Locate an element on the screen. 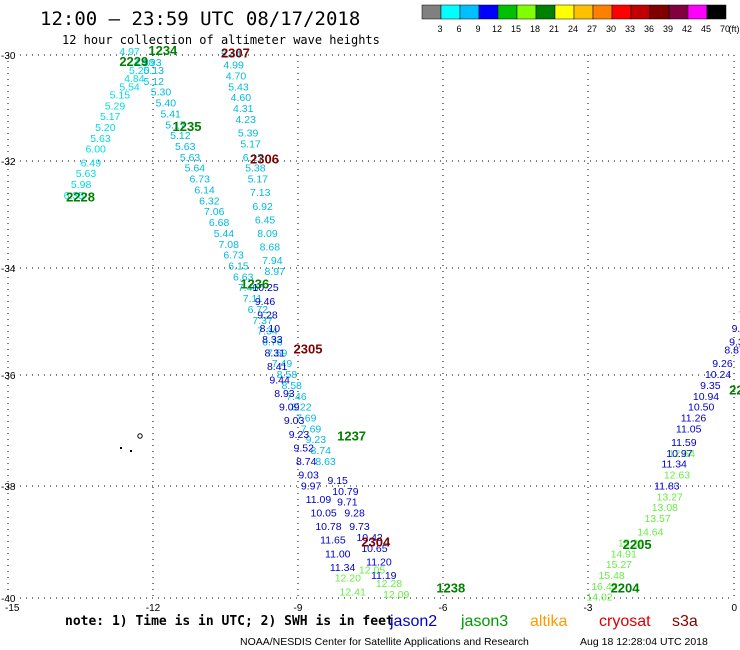 The image size is (740, 650). wave-height-point: 16.45 is located at coordinates (604, 587).